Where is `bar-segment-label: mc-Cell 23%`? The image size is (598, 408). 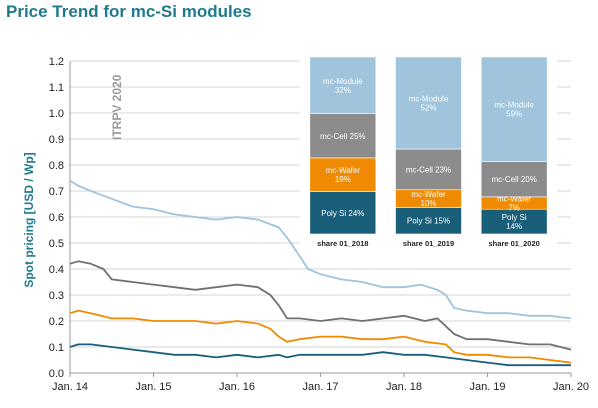
bar-segment-label: mc-Cell 23% is located at coordinates (428, 169).